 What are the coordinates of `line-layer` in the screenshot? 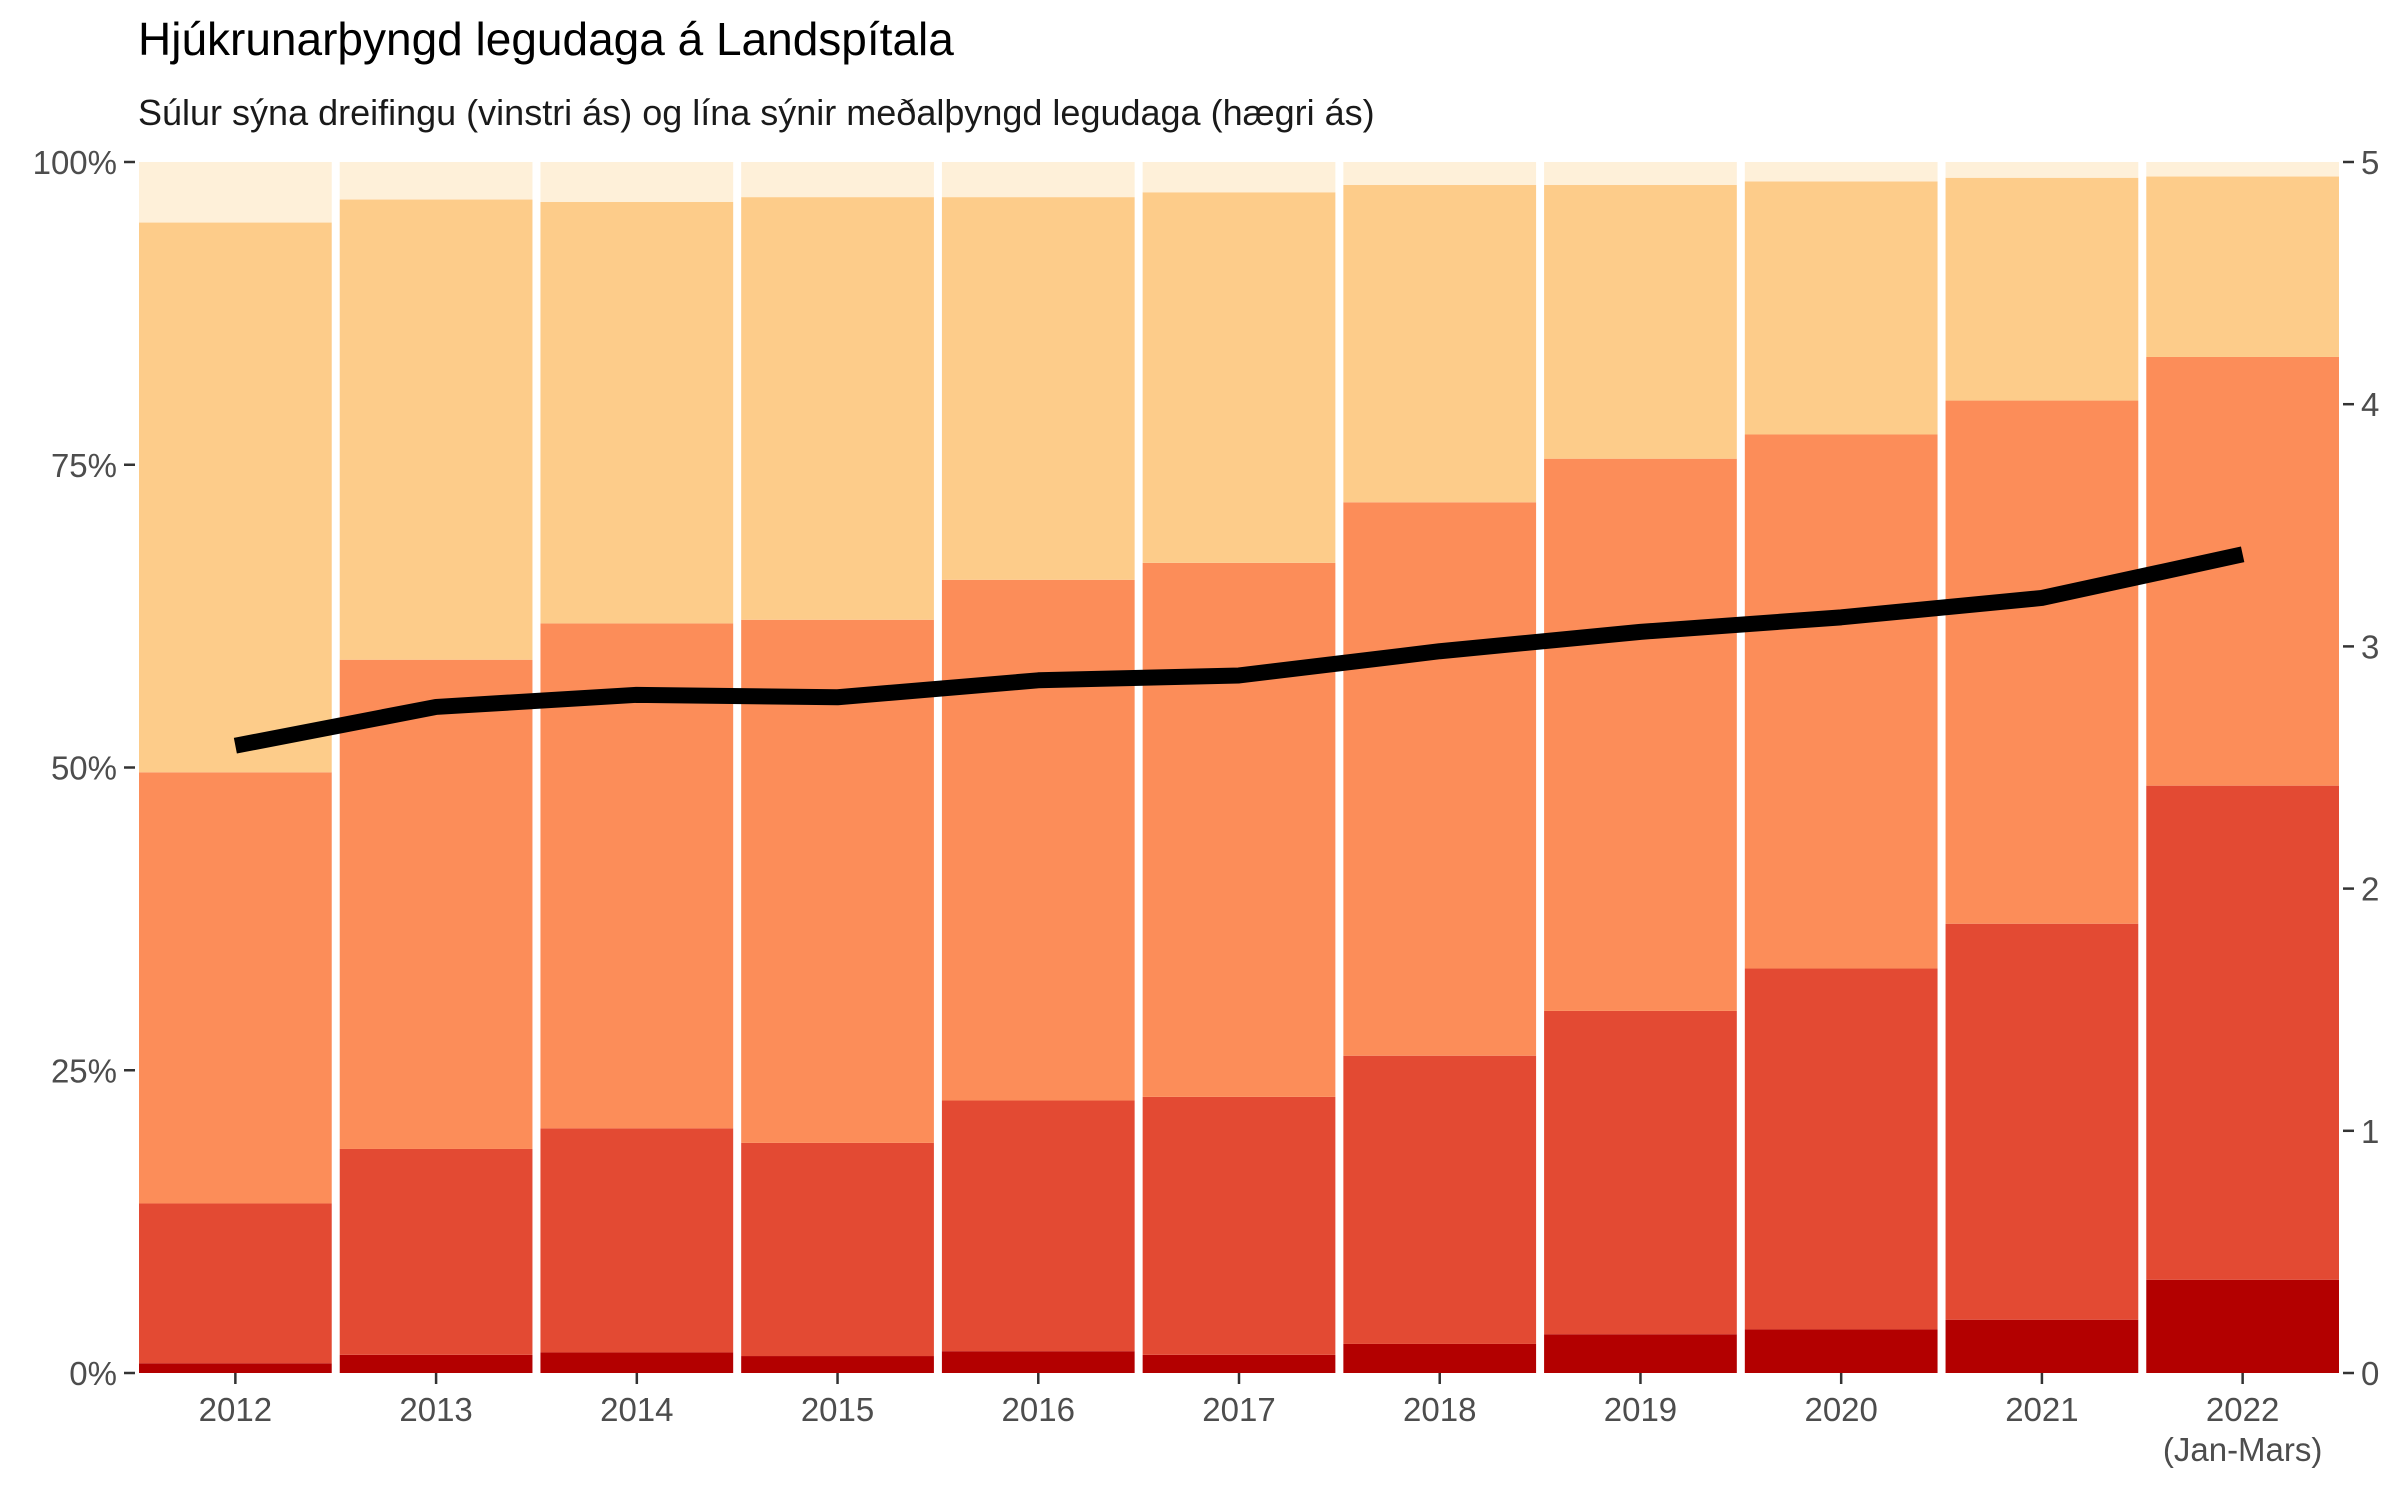 It's located at (1239, 650).